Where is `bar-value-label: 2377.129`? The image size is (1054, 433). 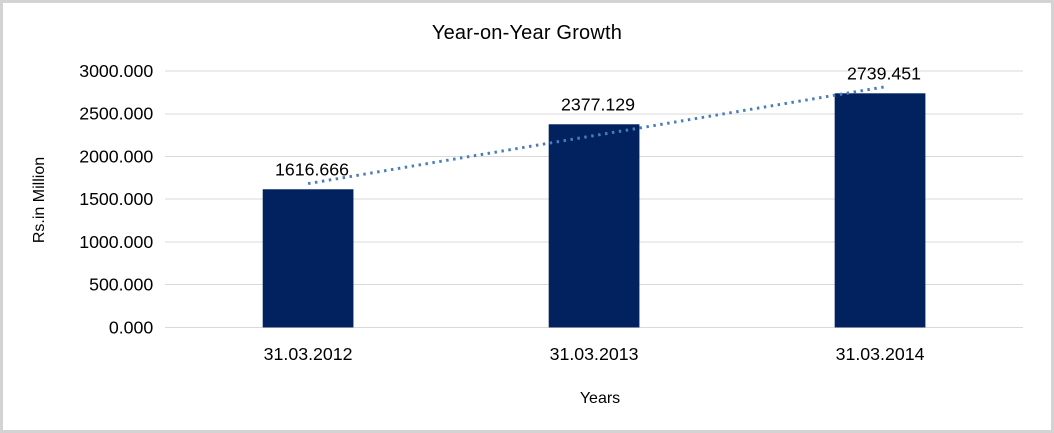 bar-value-label: 2377.129 is located at coordinates (598, 104).